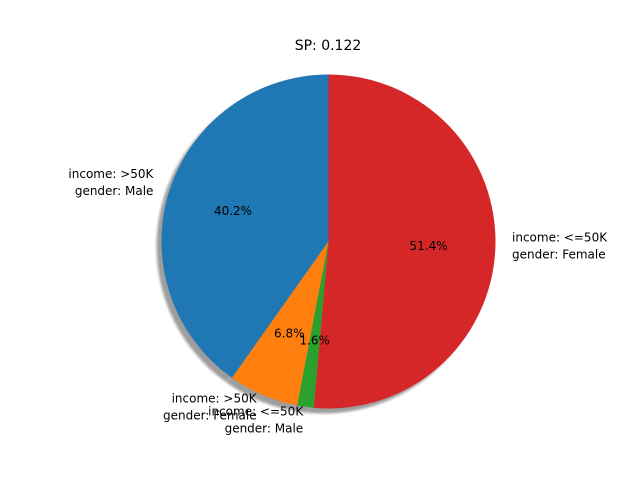 This screenshot has width=640, height=480. What do you see at coordinates (331, 276) in the screenshot?
I see `pie-percentage-labels: 40.2% 6.8%1.6% 51.4%` at bounding box center [331, 276].